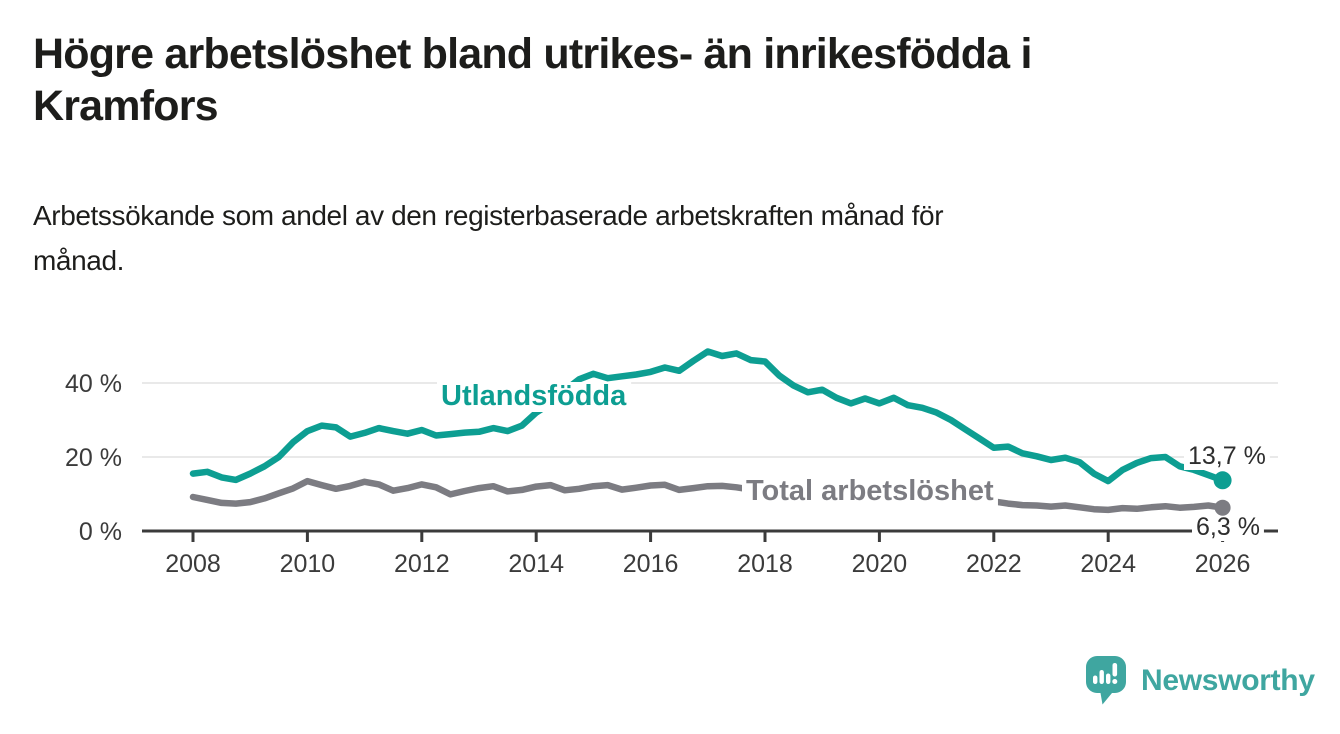  Describe the element at coordinates (1223, 564) in the screenshot. I see `x-tick-label-2026: 2026` at that location.